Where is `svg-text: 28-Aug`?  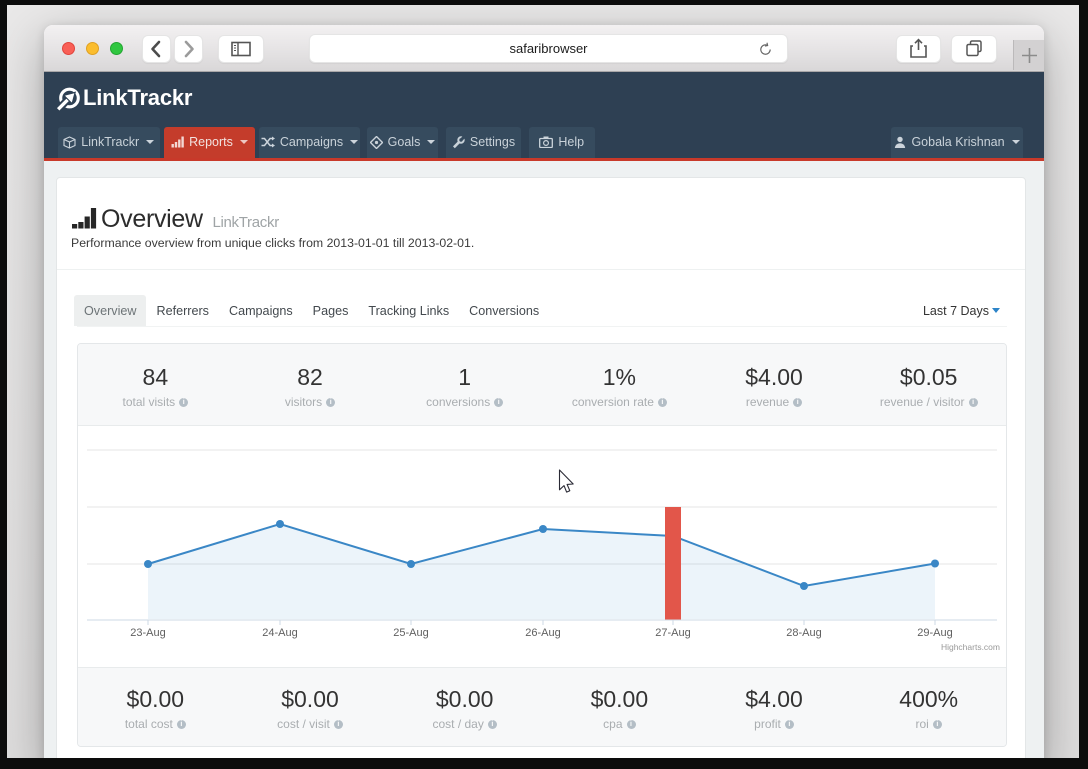 svg-text: 28-Aug is located at coordinates (803, 633).